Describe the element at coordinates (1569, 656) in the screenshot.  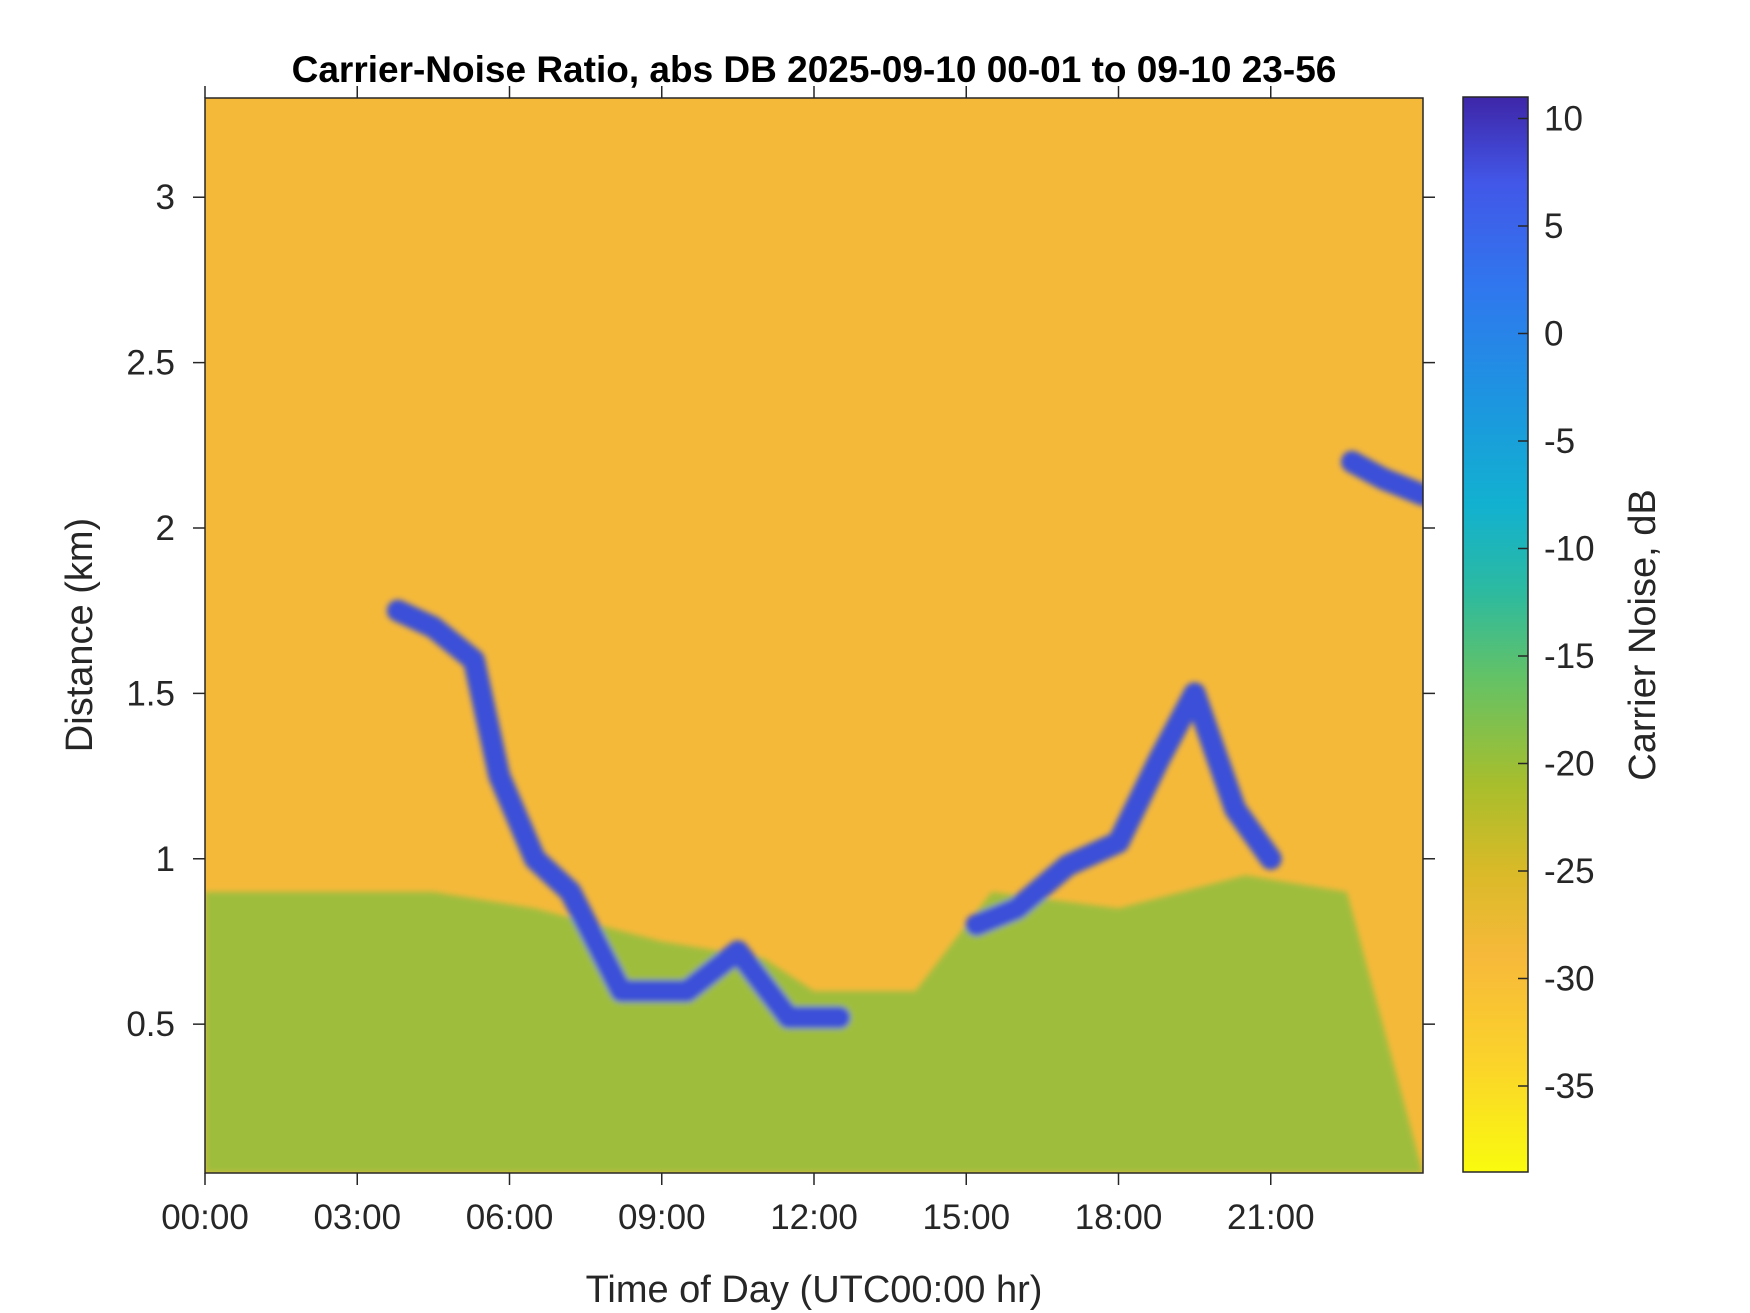
I see `colorbar-tick-label: -15` at that location.